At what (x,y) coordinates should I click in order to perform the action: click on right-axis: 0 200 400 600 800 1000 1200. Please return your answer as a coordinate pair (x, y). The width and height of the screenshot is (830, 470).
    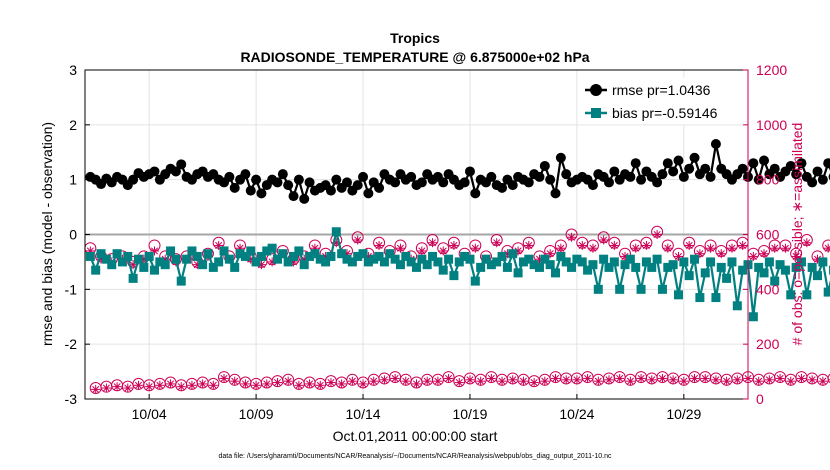
    Looking at the image, I should click on (765, 234).